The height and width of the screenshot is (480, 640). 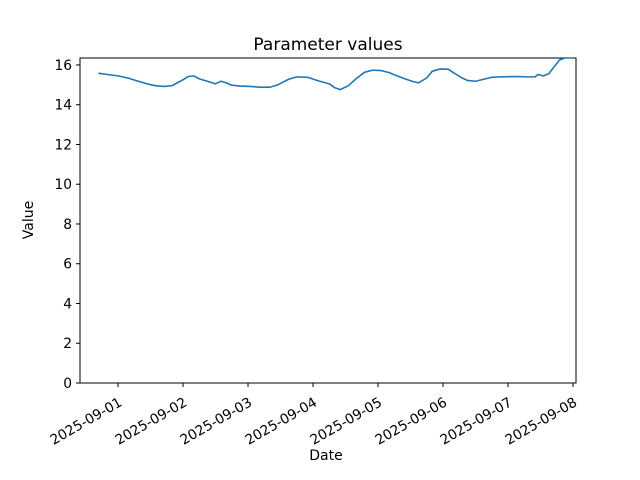 What do you see at coordinates (29, 220) in the screenshot?
I see `y-axis-label: Value` at bounding box center [29, 220].